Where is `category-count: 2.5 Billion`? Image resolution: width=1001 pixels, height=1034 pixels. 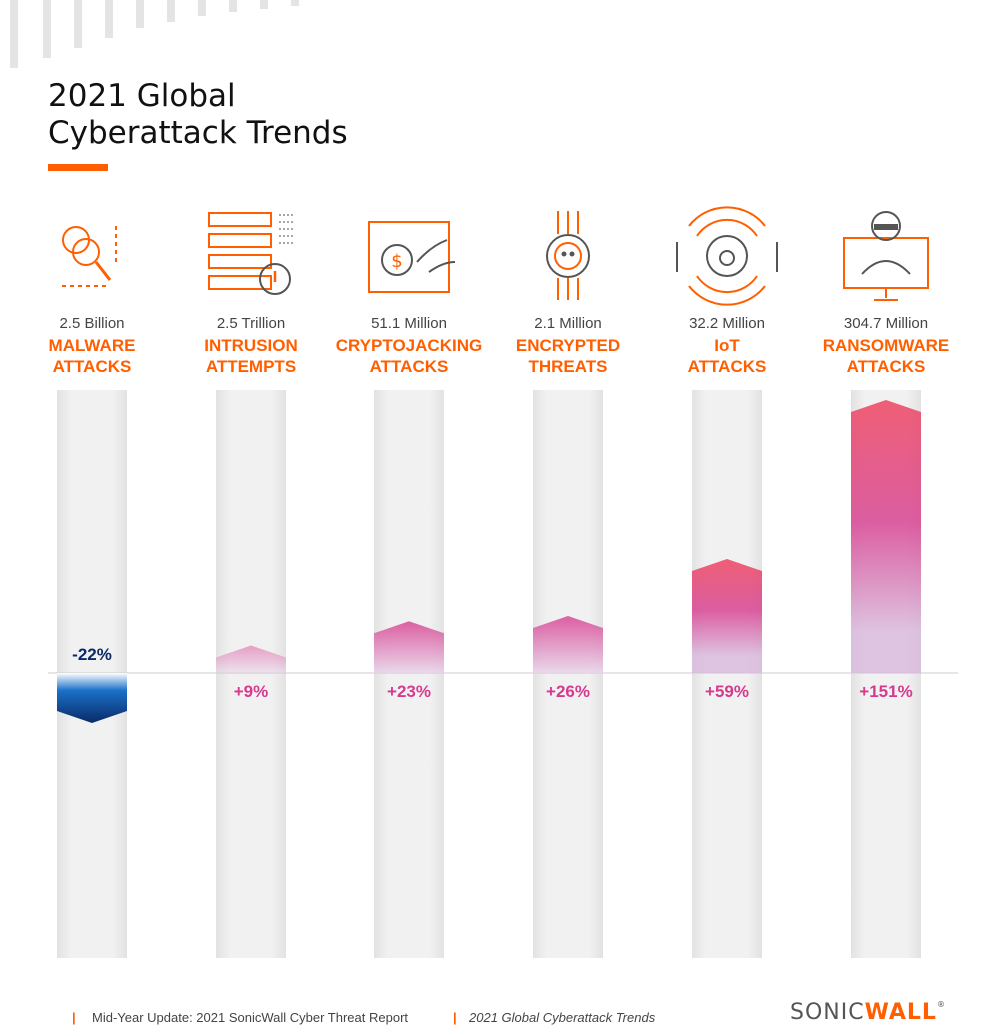
category-count: 2.5 Billion is located at coordinates (91, 323).